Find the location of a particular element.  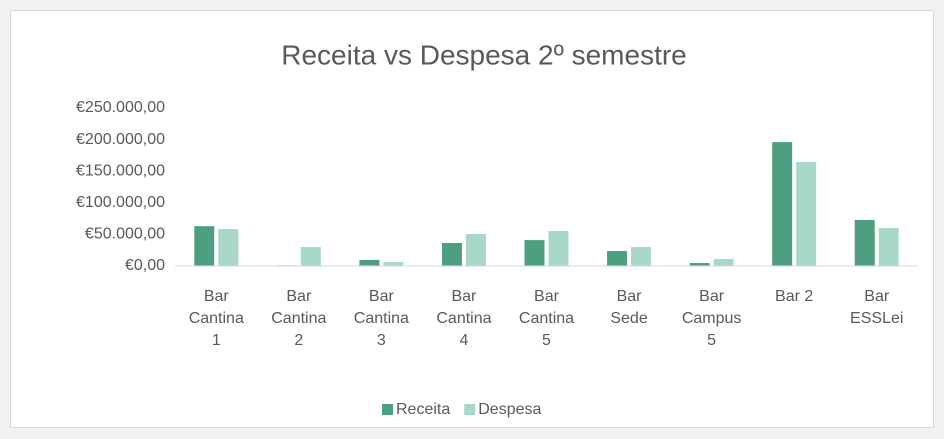

x-tick-label: Bar Campus 5 is located at coordinates (711, 318).